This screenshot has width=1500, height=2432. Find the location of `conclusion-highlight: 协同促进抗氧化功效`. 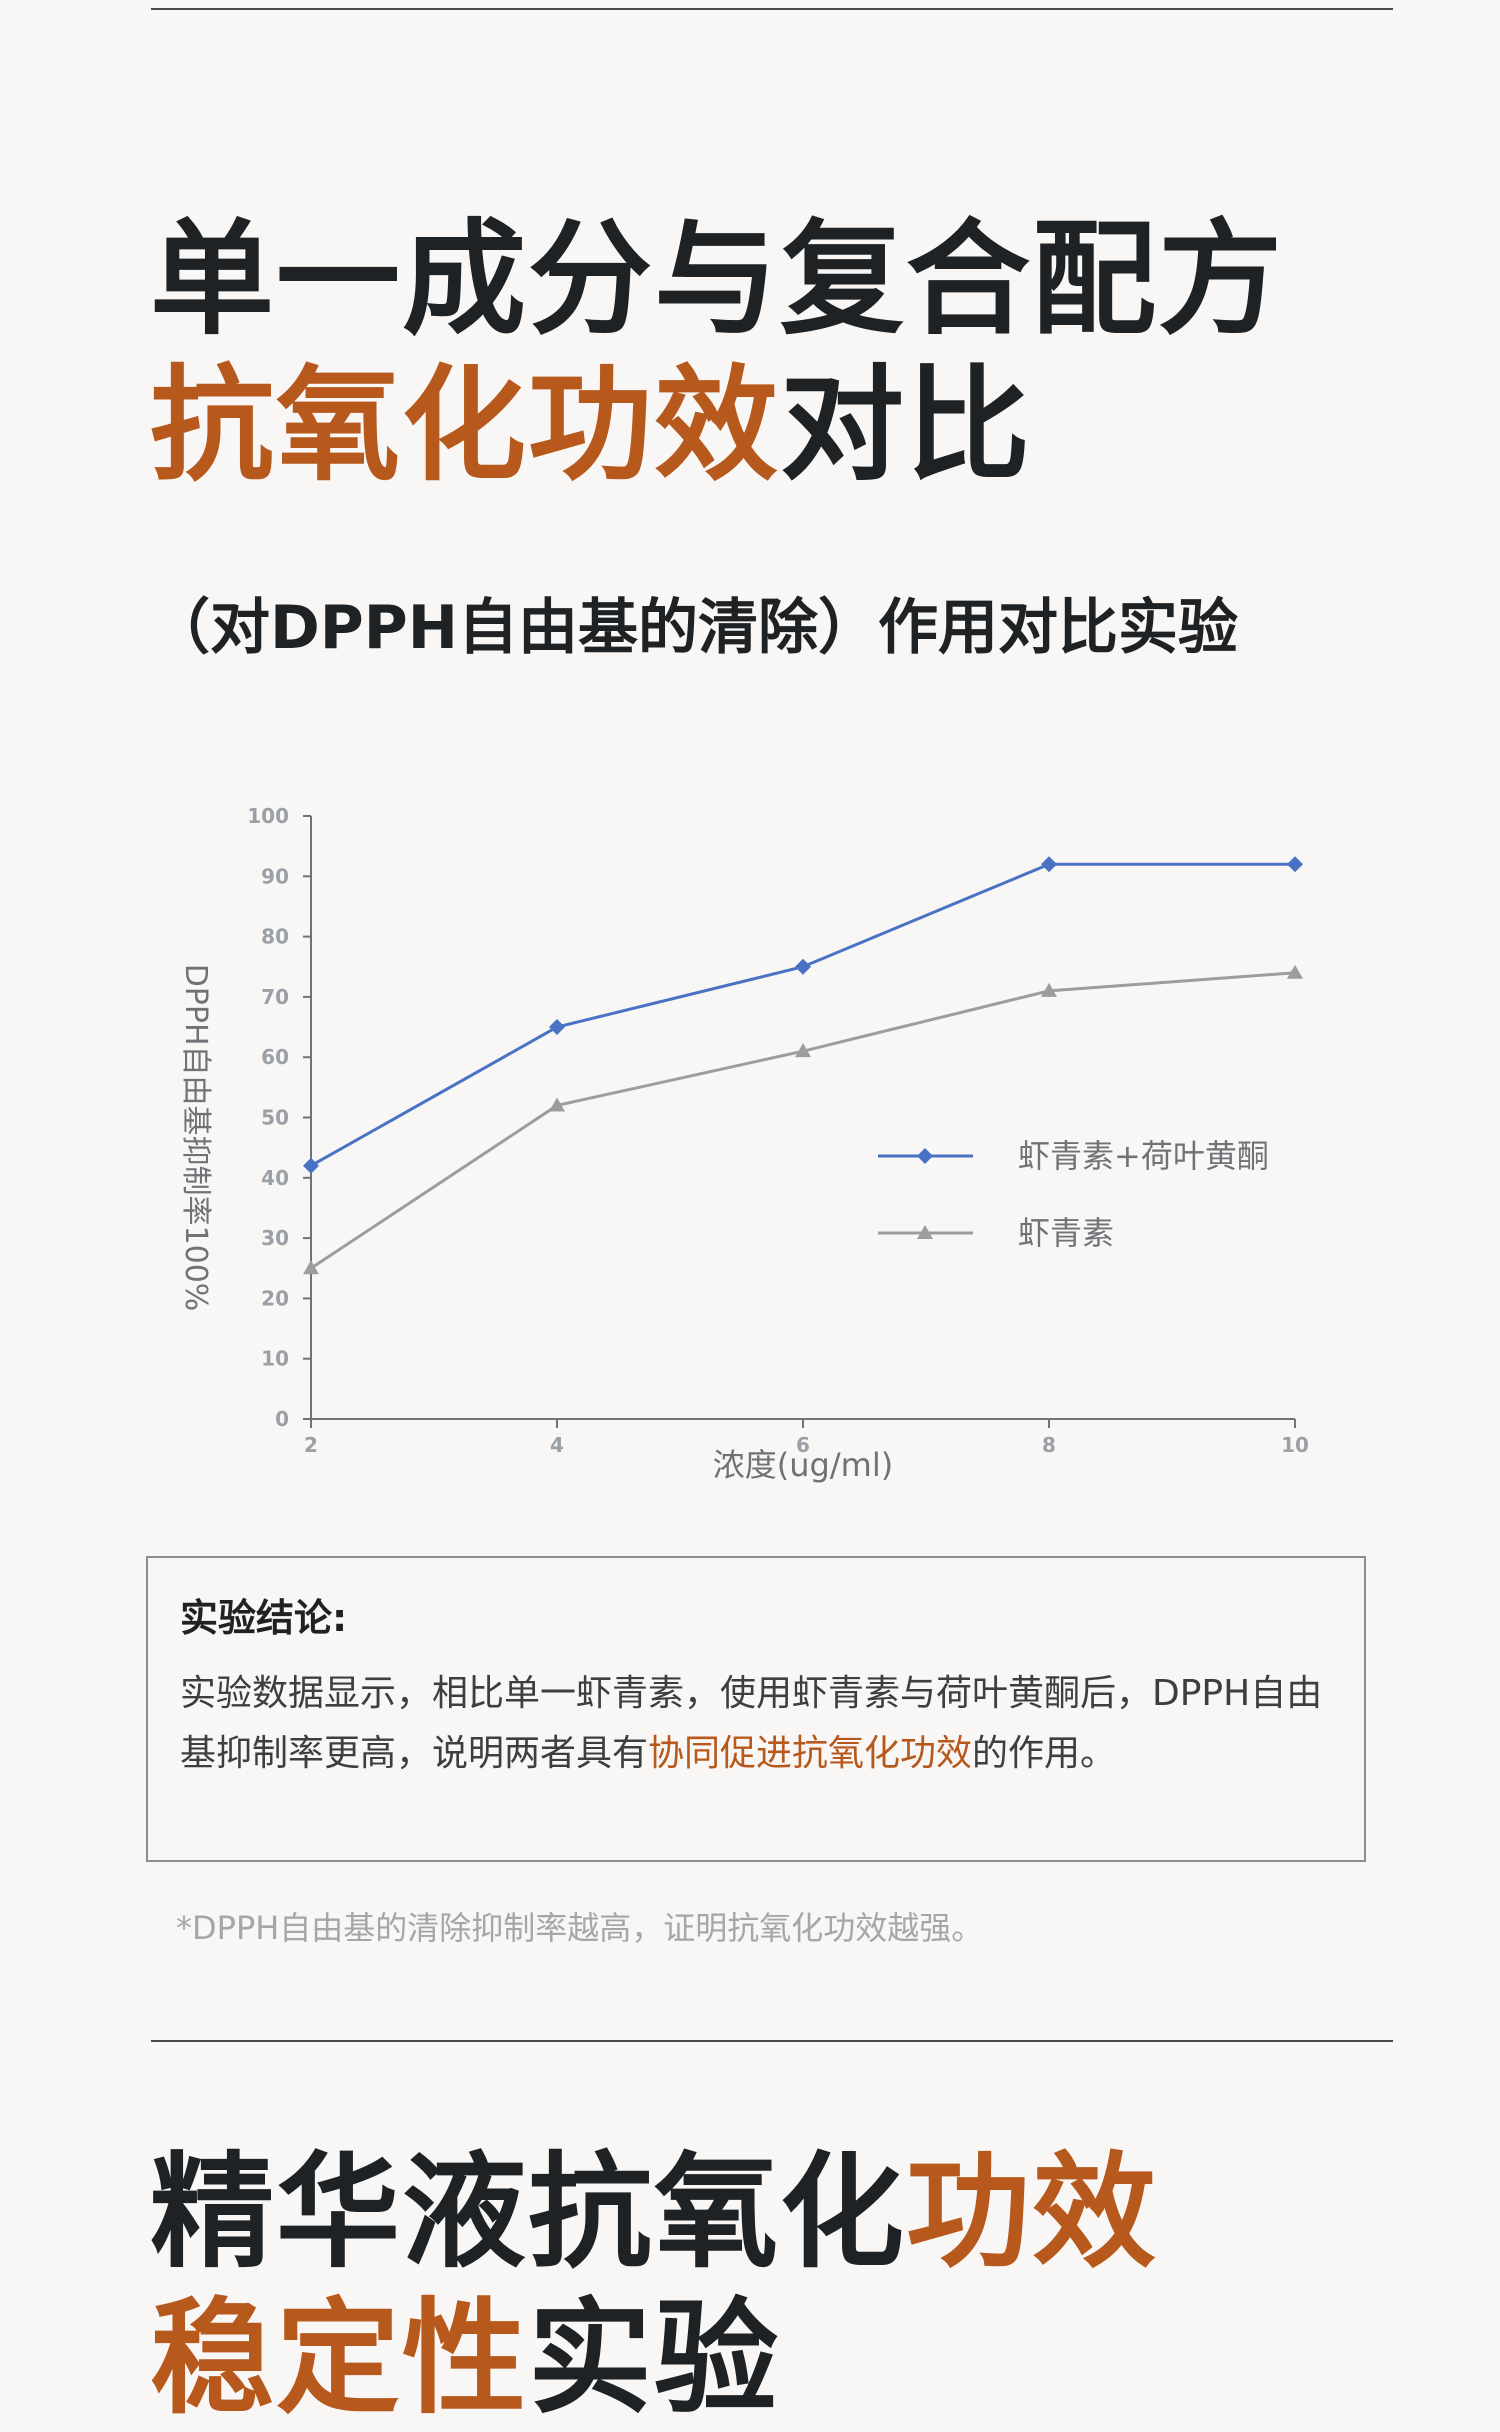

conclusion-highlight: 协同促进抗氧化功效 is located at coordinates (810, 1753).